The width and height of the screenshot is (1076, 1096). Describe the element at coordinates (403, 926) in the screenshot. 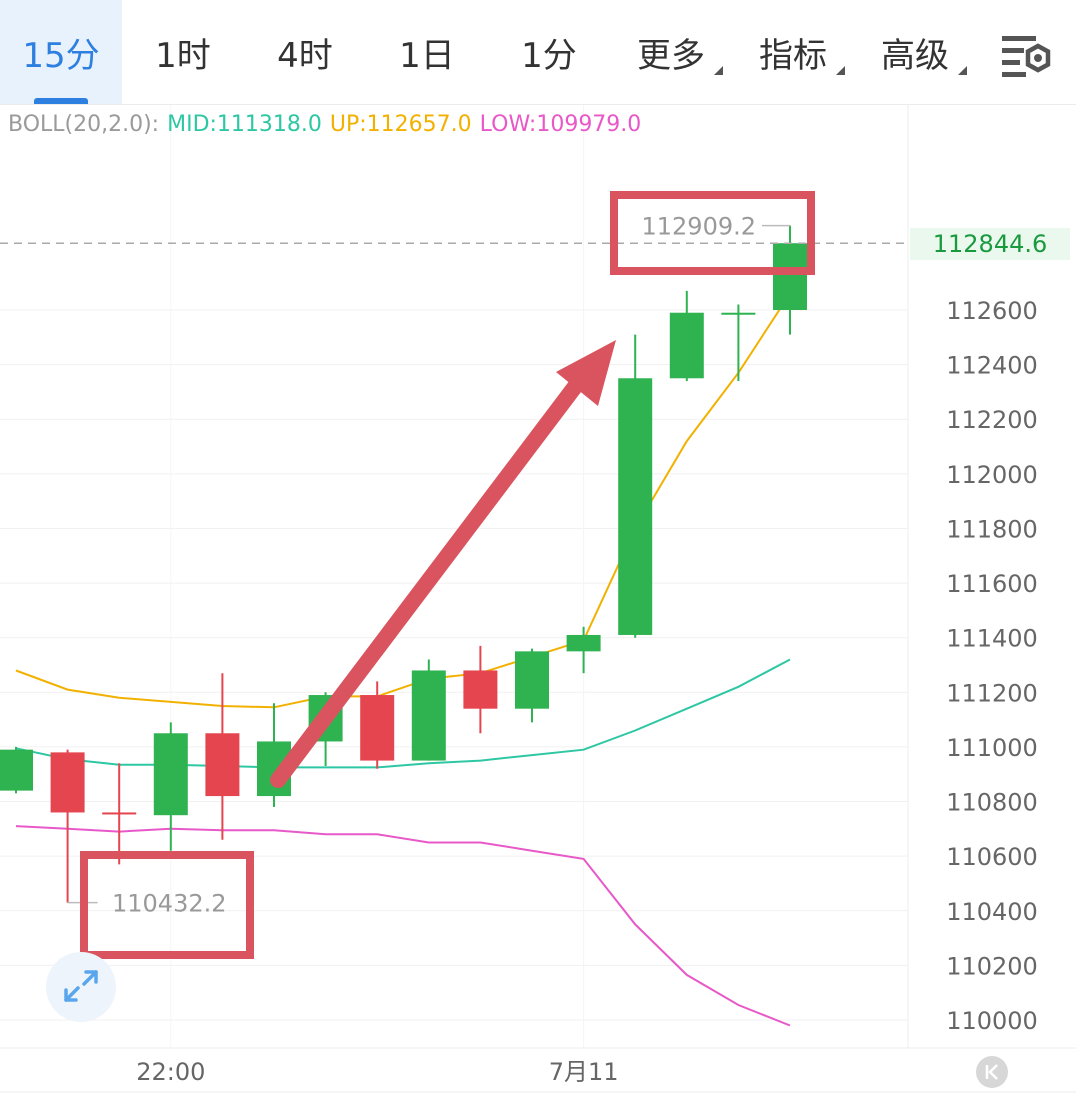

I see `boll-low-line` at that location.